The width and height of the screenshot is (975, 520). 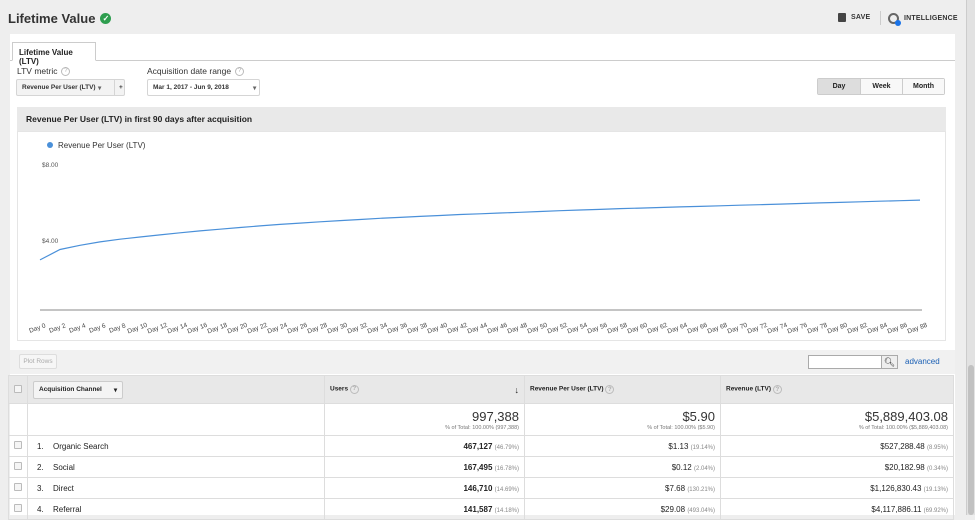 I want to click on revenue-header: Revenue (LTV) ?, so click(x=837, y=389).